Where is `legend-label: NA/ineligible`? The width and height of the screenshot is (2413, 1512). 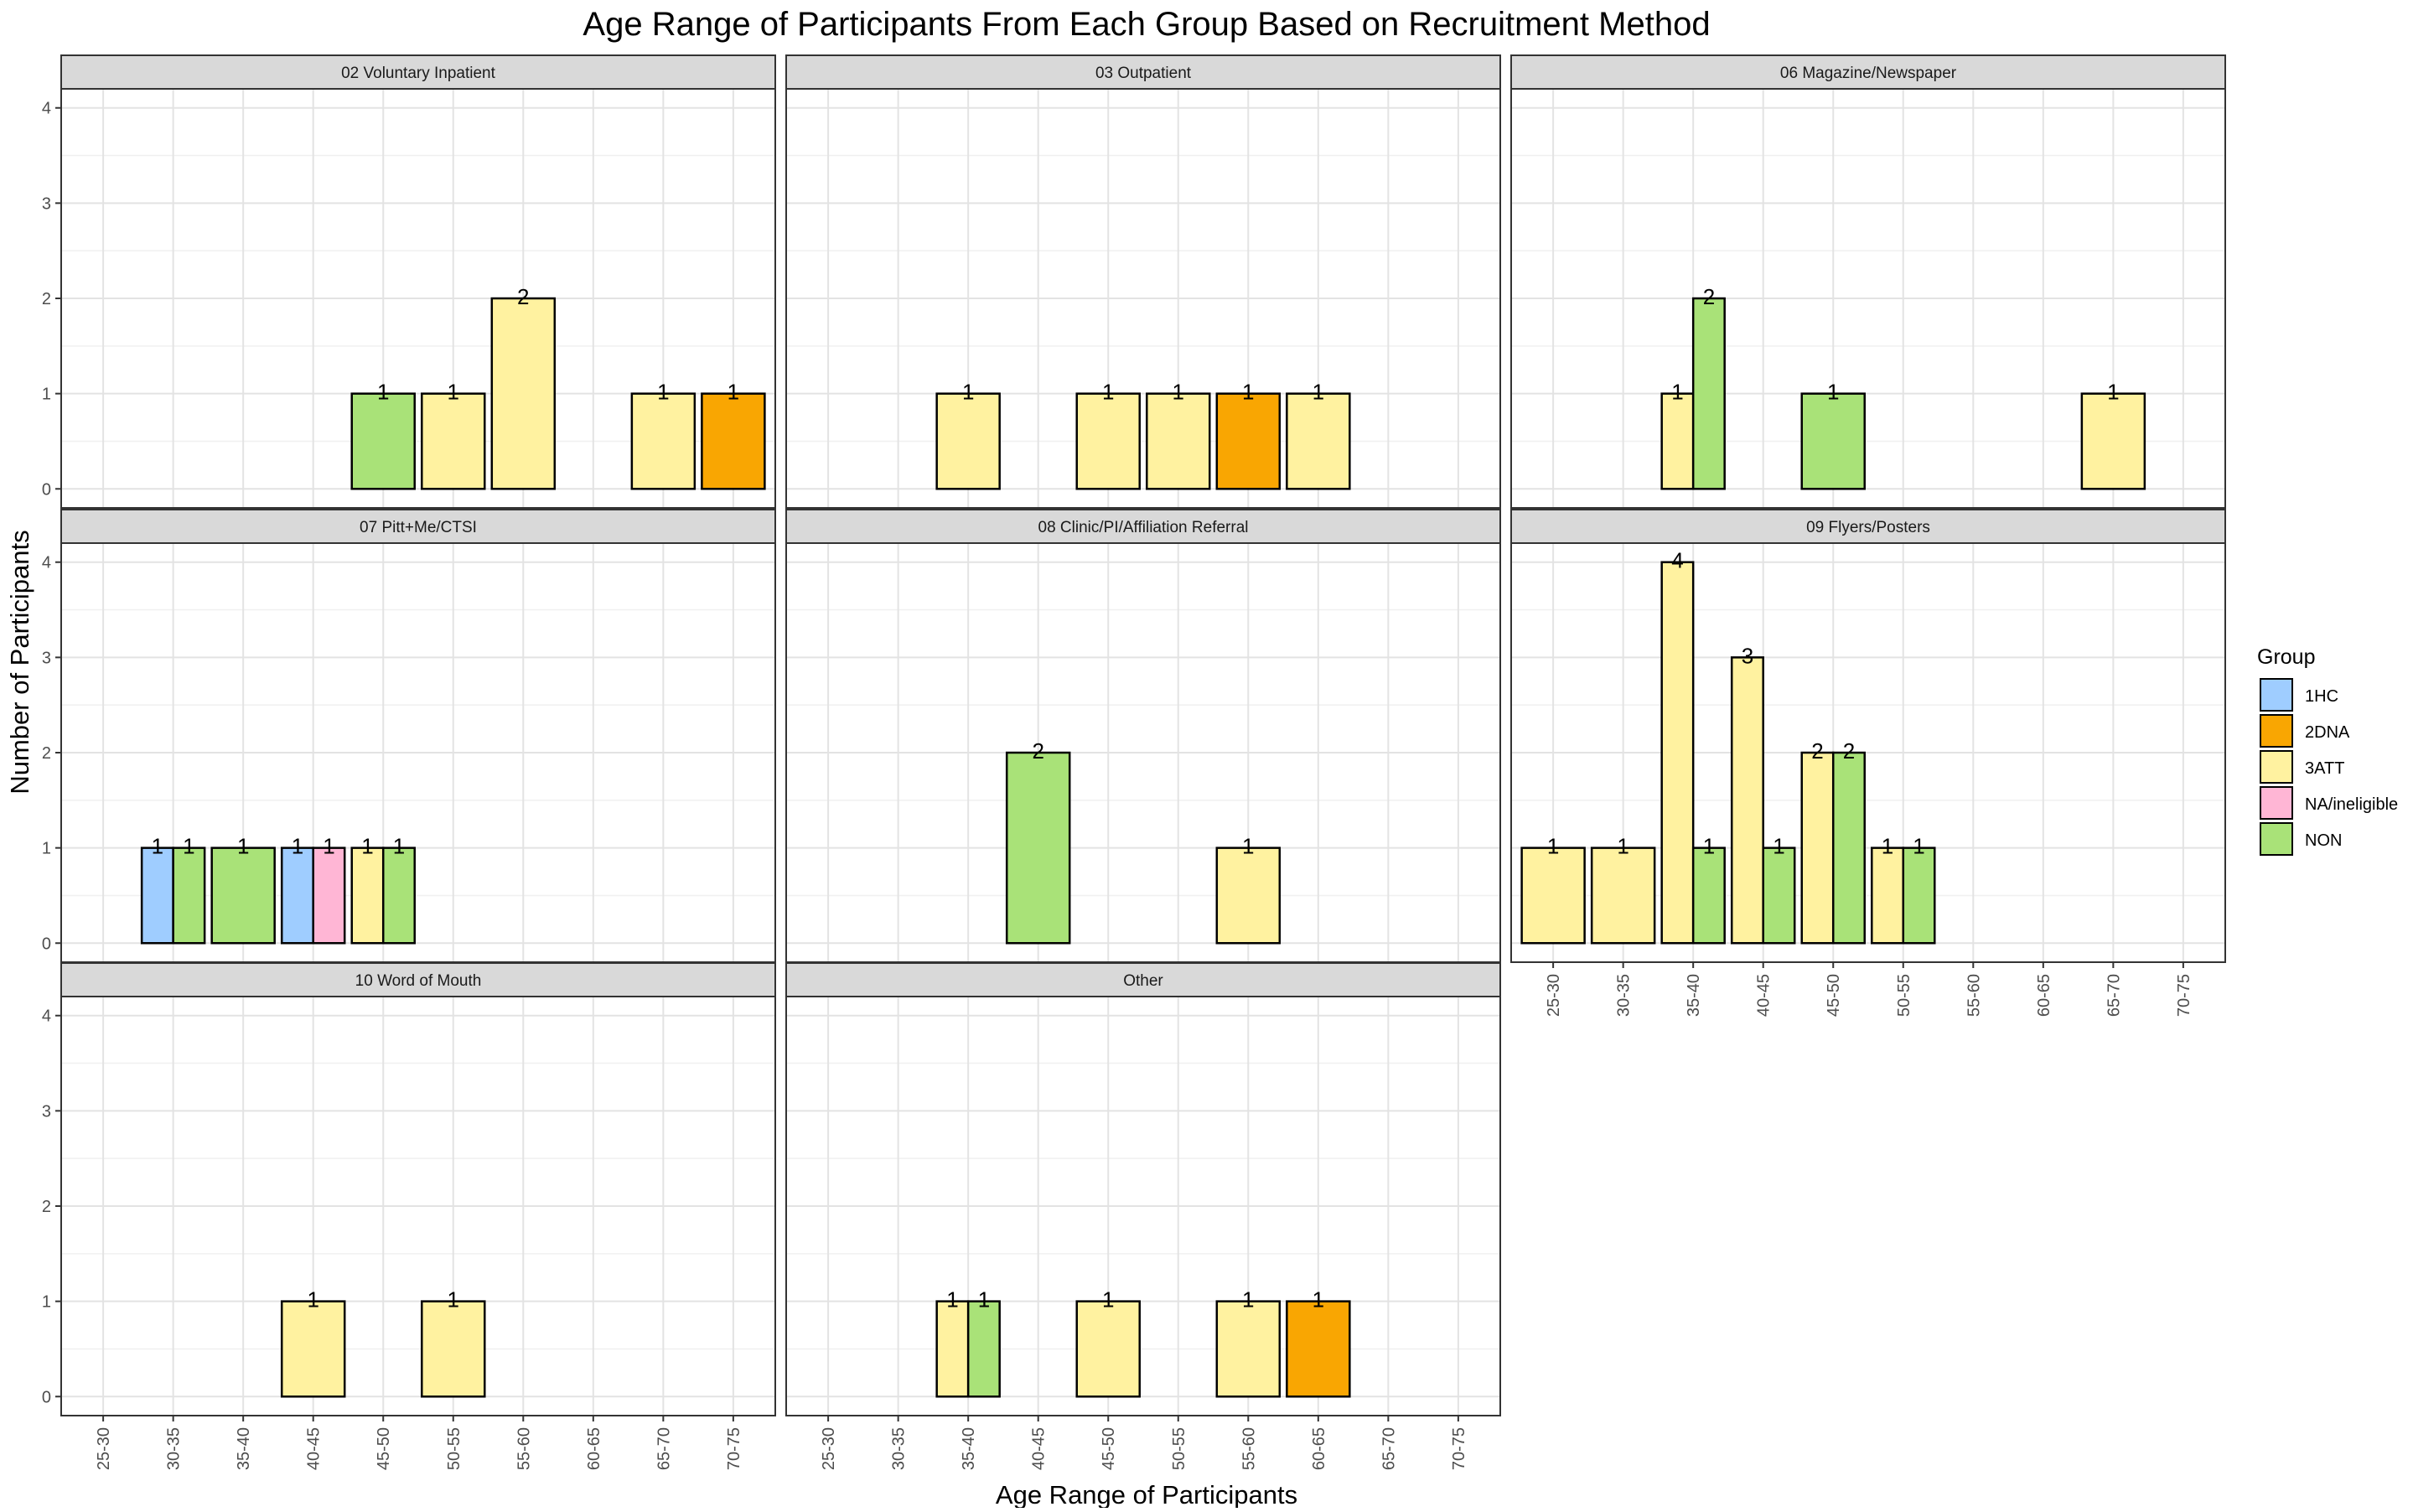 legend-label: NA/ineligible is located at coordinates (2351, 804).